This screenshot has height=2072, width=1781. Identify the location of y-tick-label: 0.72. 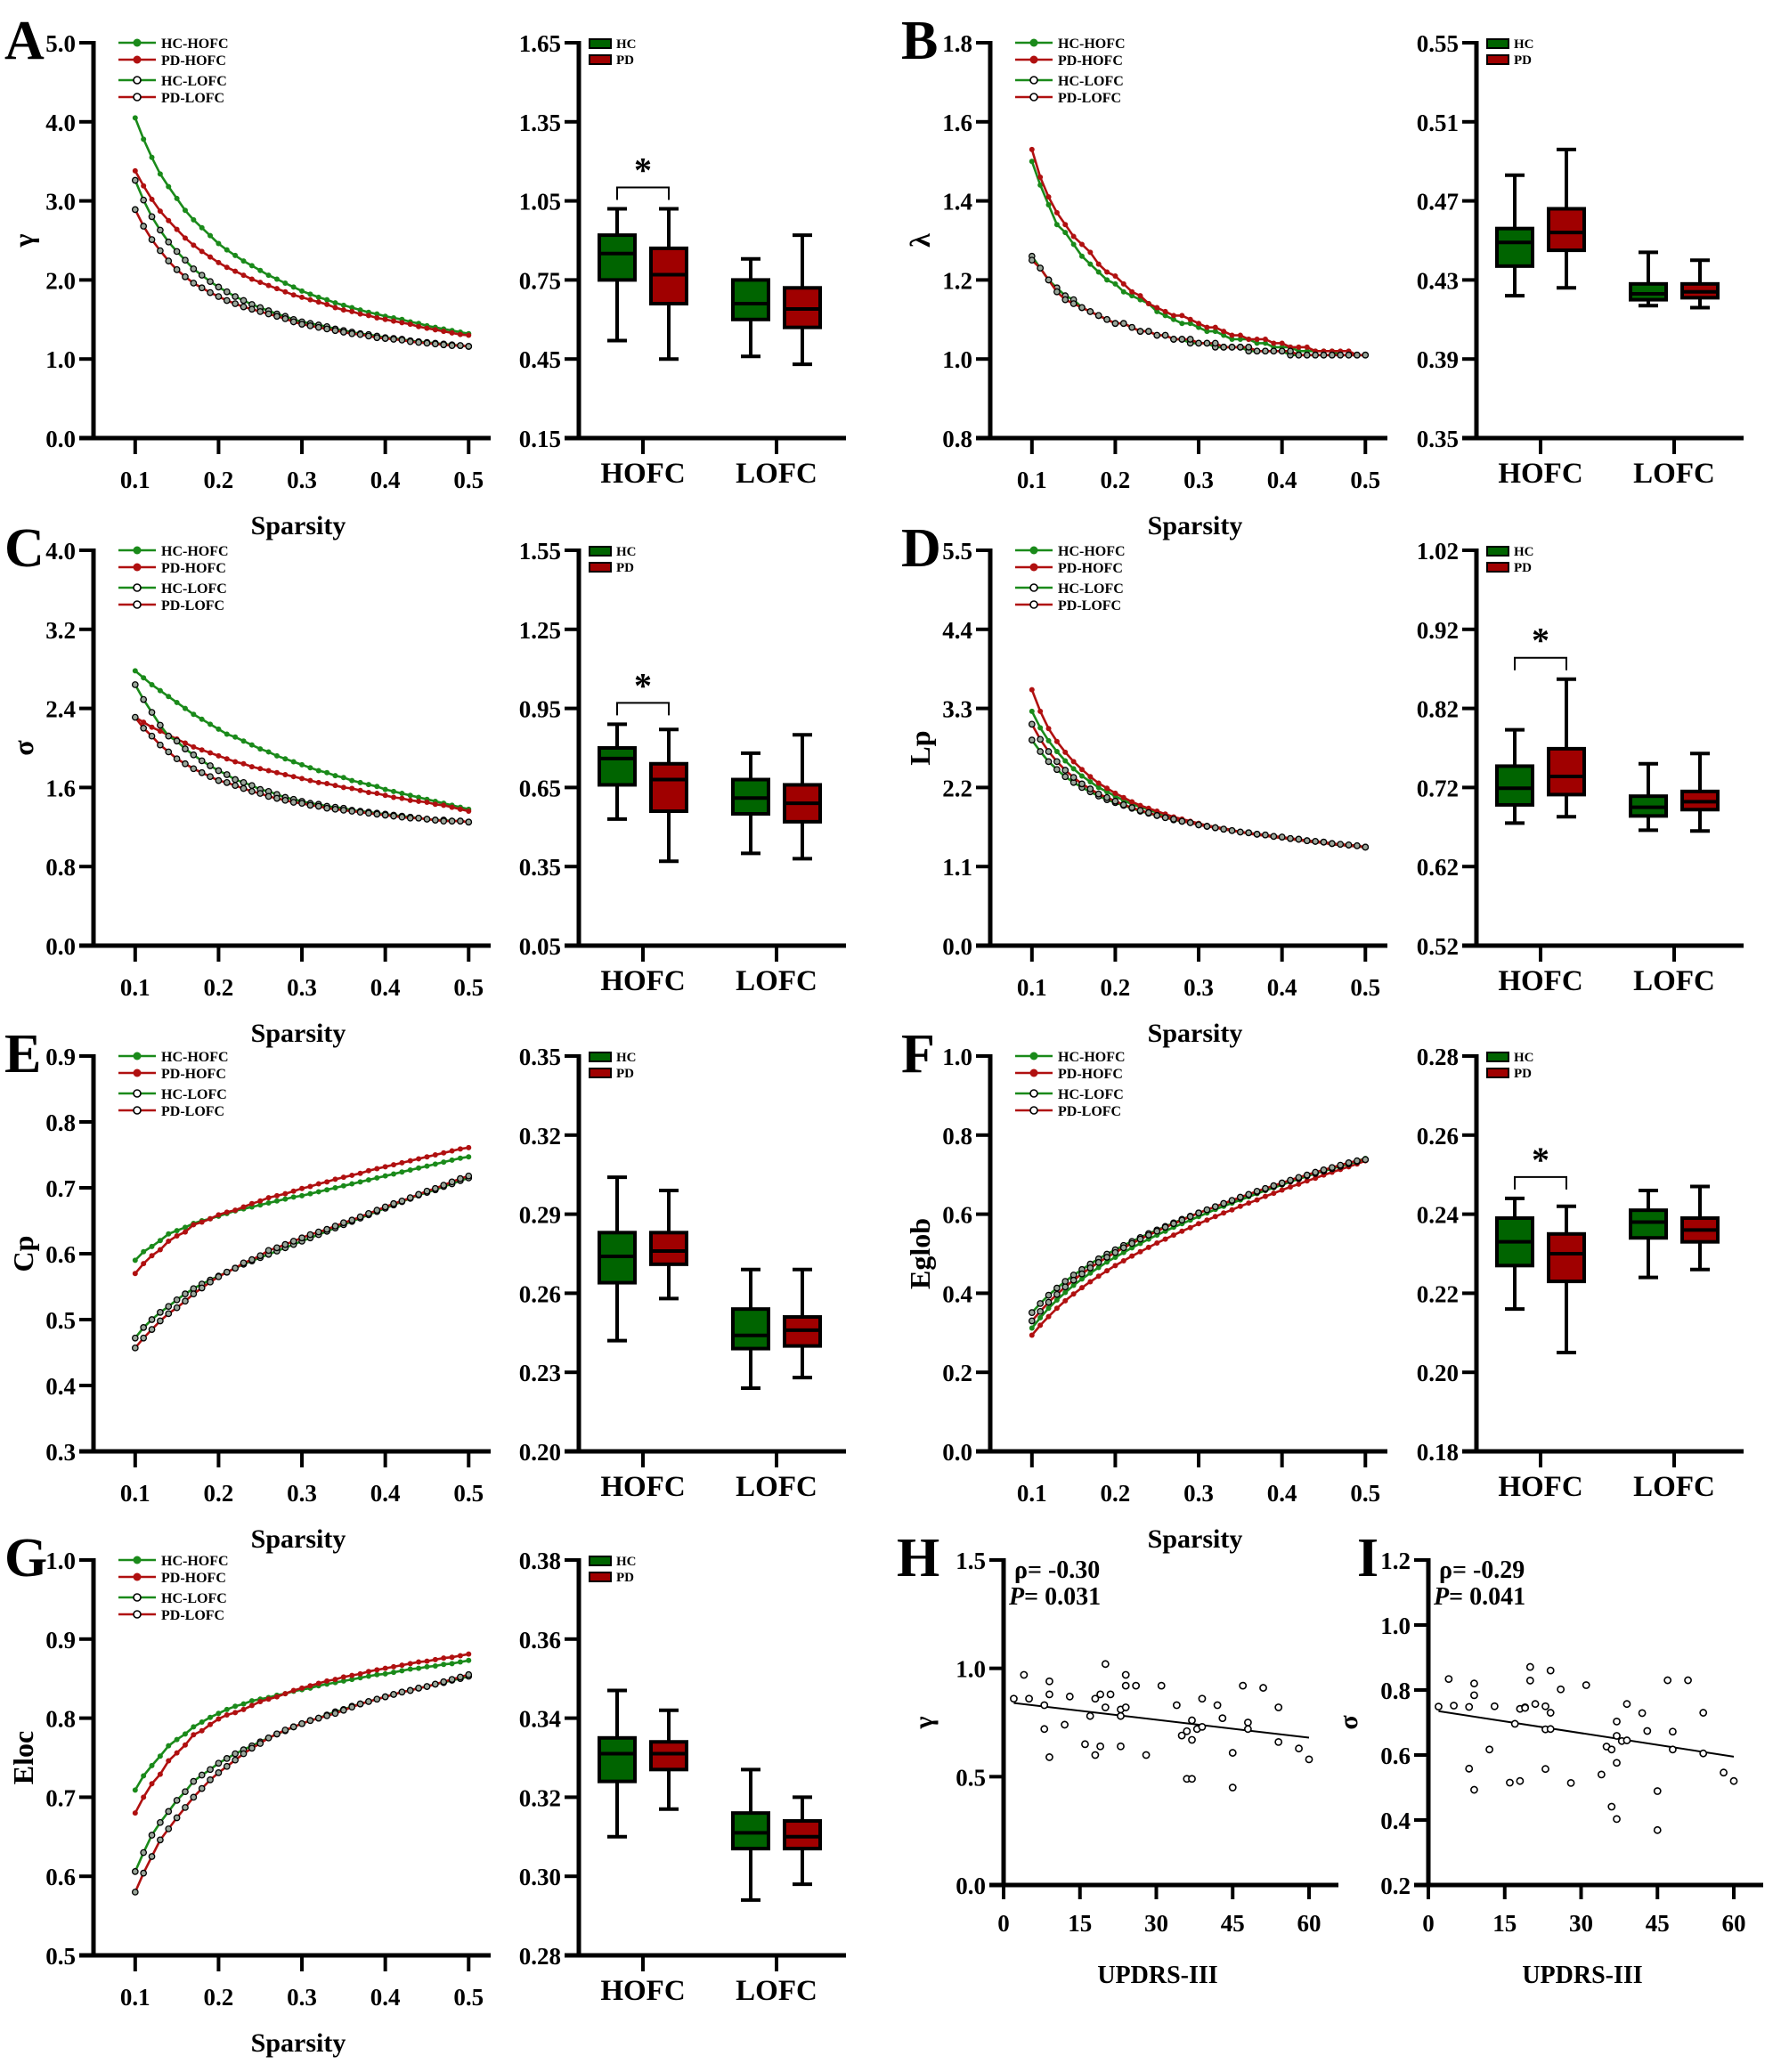
(1438, 788).